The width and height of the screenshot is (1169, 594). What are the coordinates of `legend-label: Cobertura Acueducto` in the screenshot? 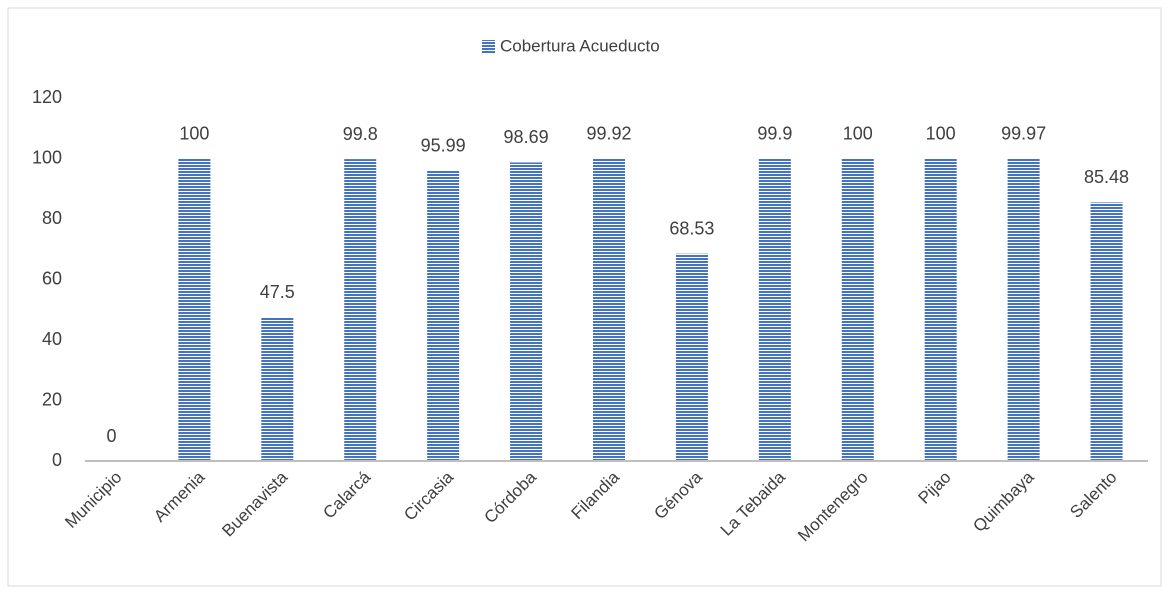 It's located at (580, 45).